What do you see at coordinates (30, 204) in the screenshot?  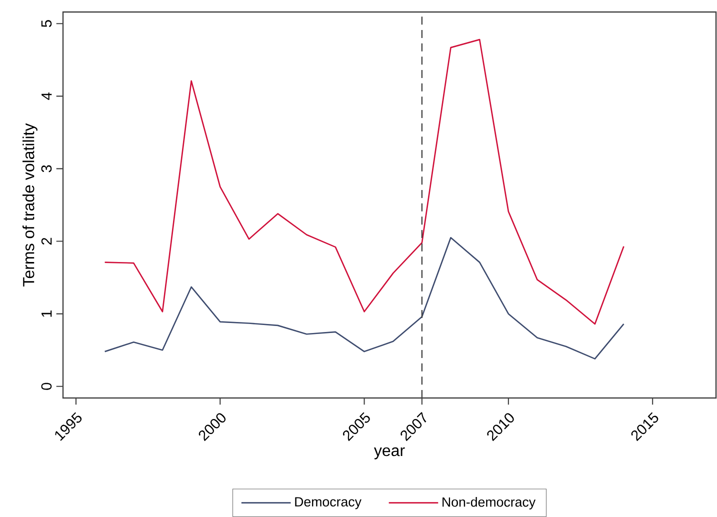 I see `y-axis-title: Terms of trade volatility` at bounding box center [30, 204].